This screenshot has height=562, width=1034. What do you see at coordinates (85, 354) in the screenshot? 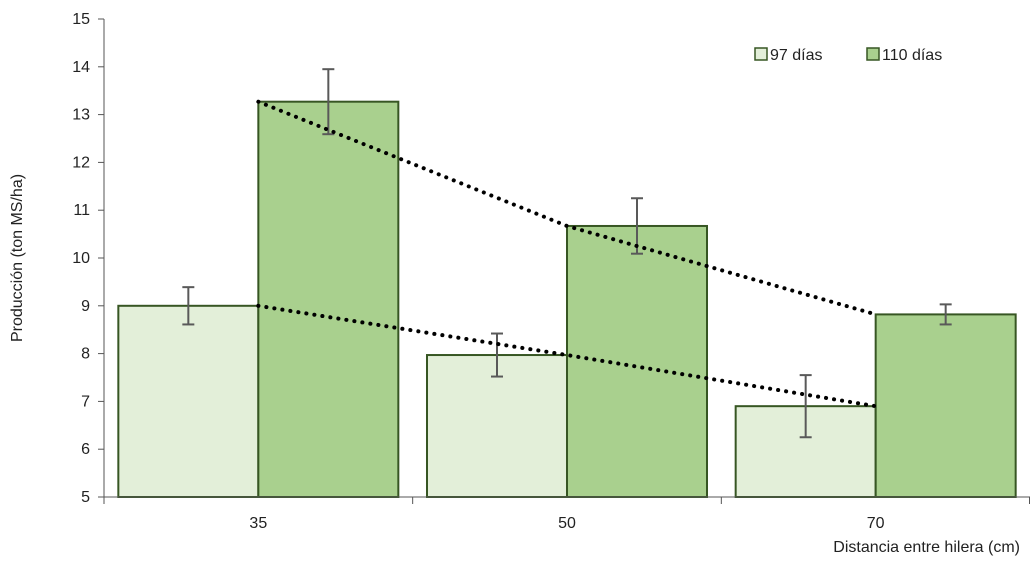
I see `y-tick-label: 8` at bounding box center [85, 354].